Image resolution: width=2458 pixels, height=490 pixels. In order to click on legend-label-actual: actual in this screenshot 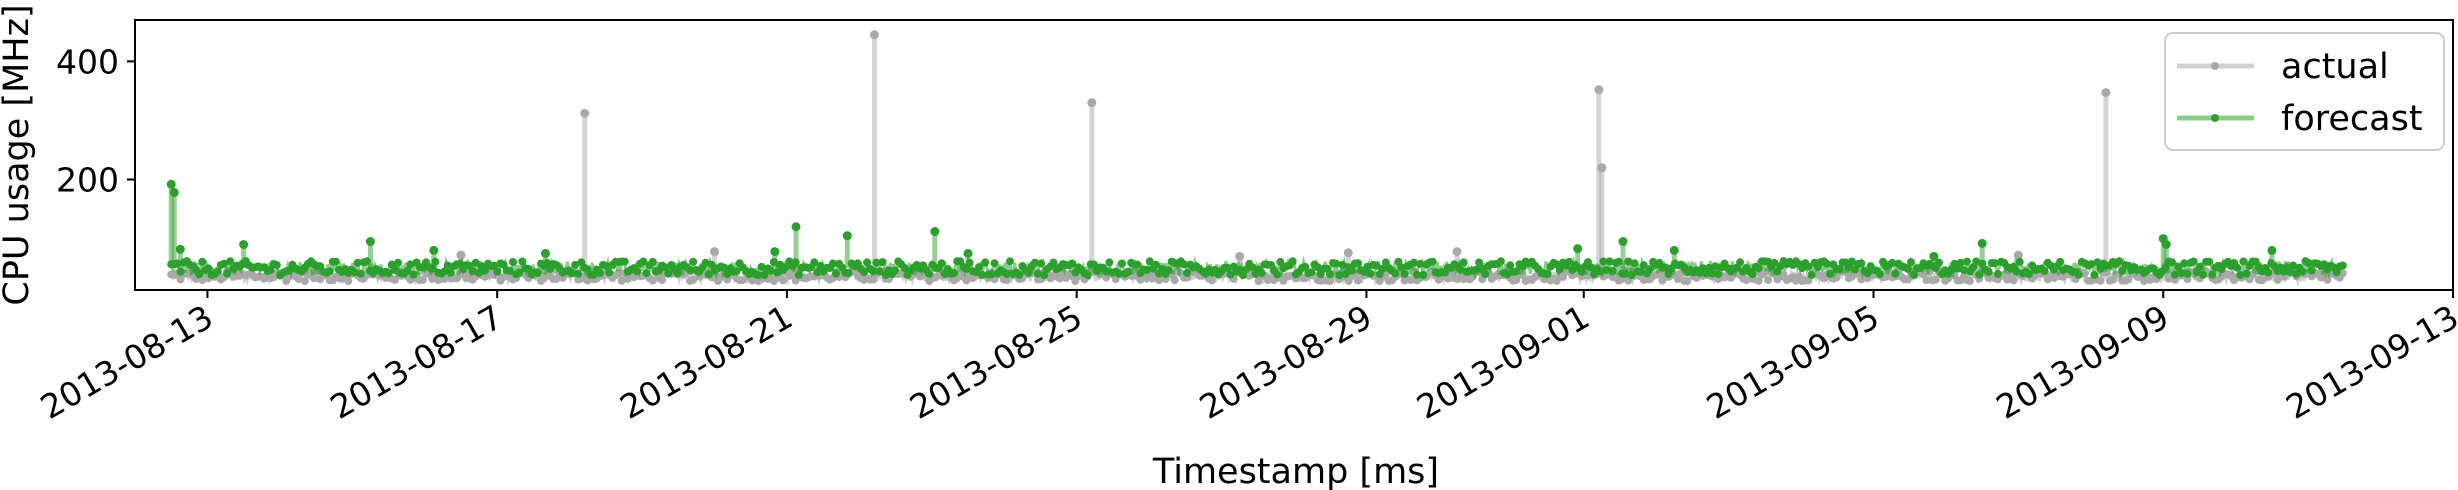, I will do `click(2335, 67)`.